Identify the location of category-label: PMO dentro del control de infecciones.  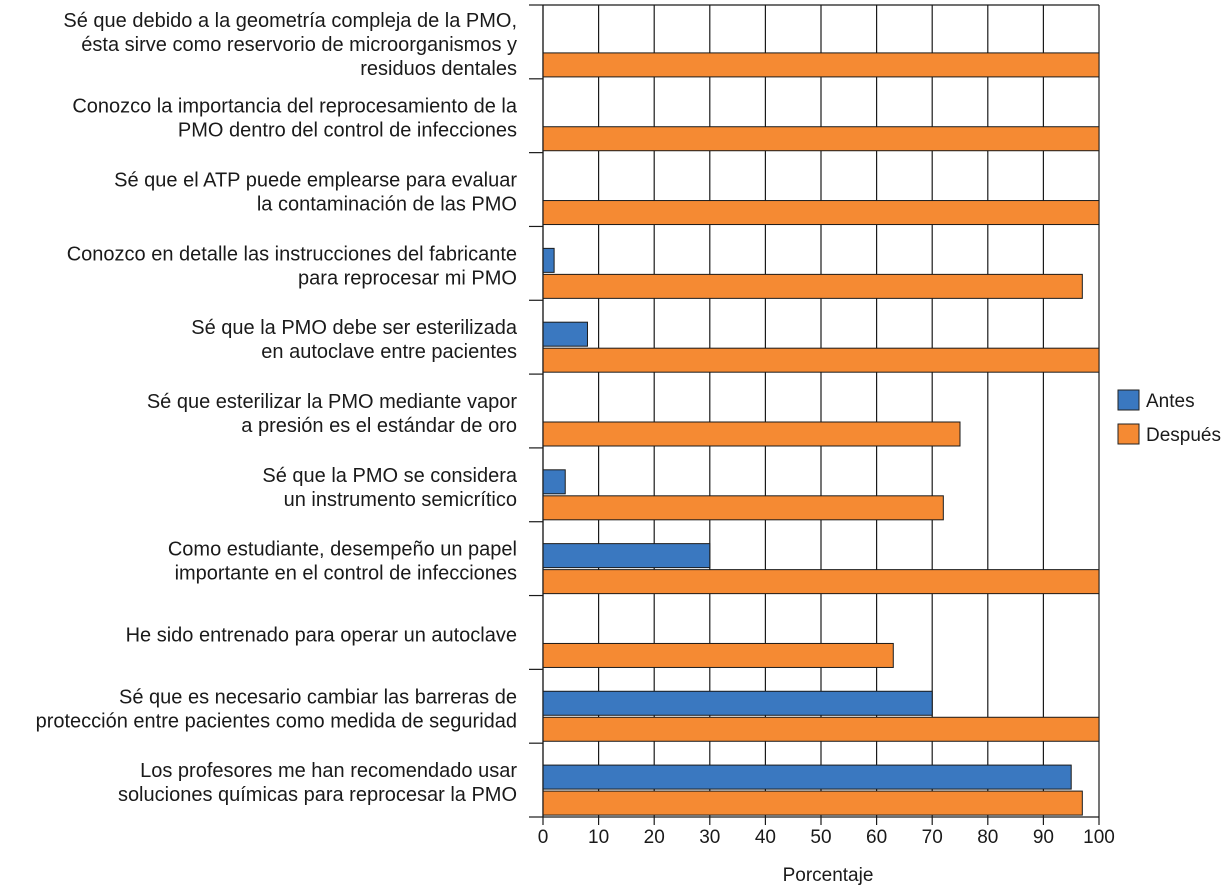
(347, 131).